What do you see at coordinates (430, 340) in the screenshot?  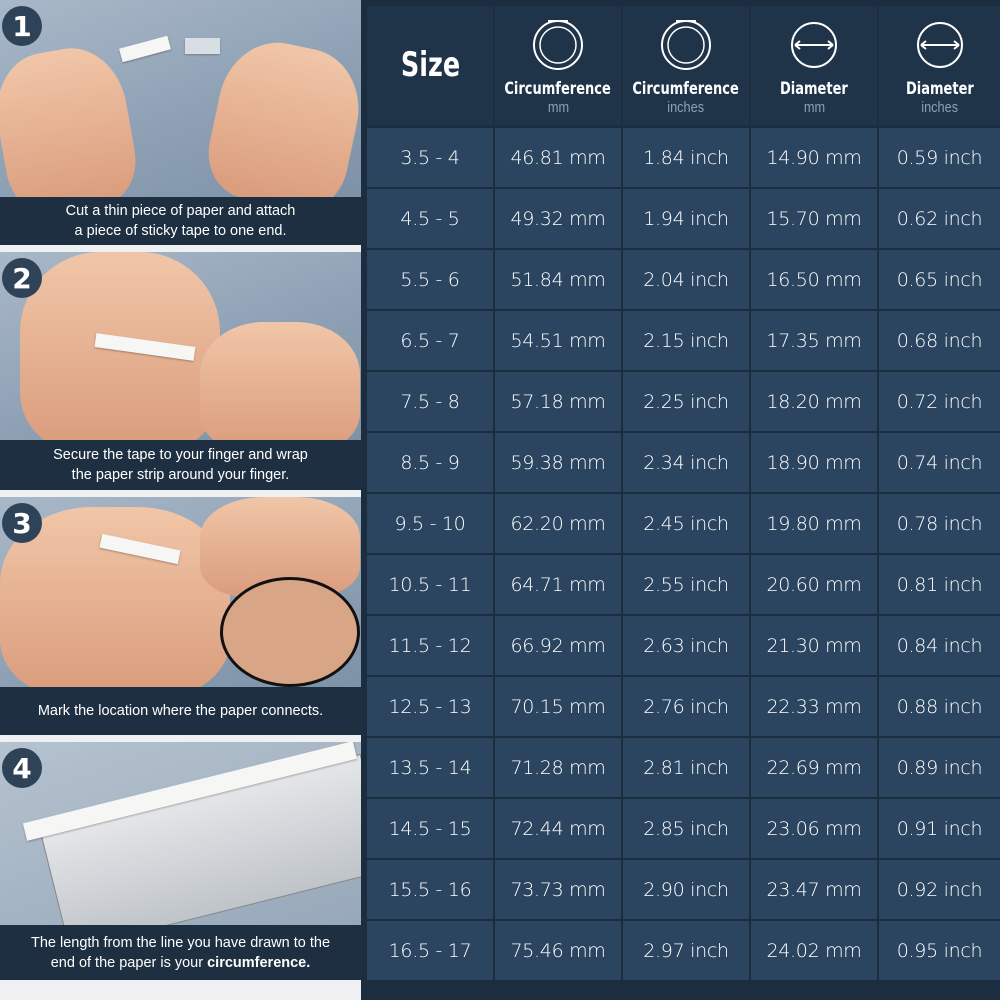 I see `size-cell: 6.5 - 7` at bounding box center [430, 340].